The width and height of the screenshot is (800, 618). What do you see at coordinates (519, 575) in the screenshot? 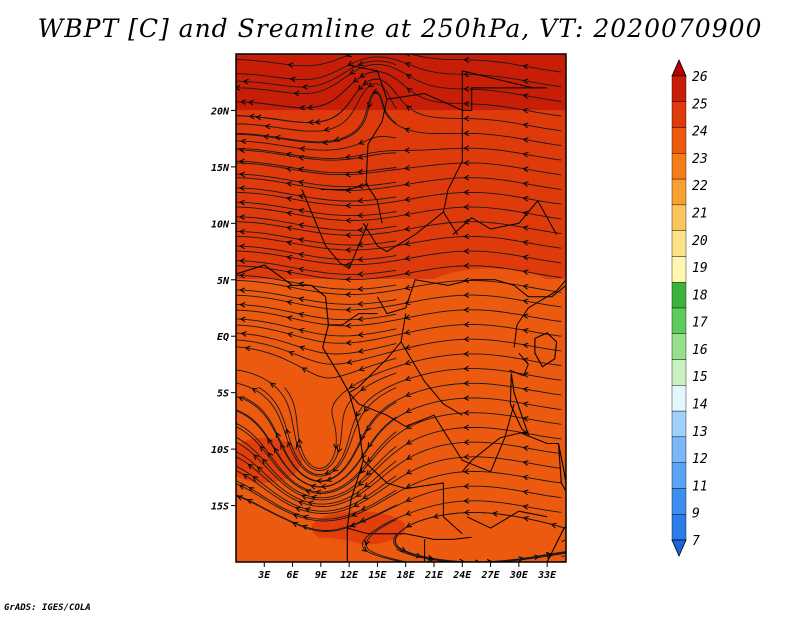
I see `x-tick-label: 30E` at bounding box center [519, 575].